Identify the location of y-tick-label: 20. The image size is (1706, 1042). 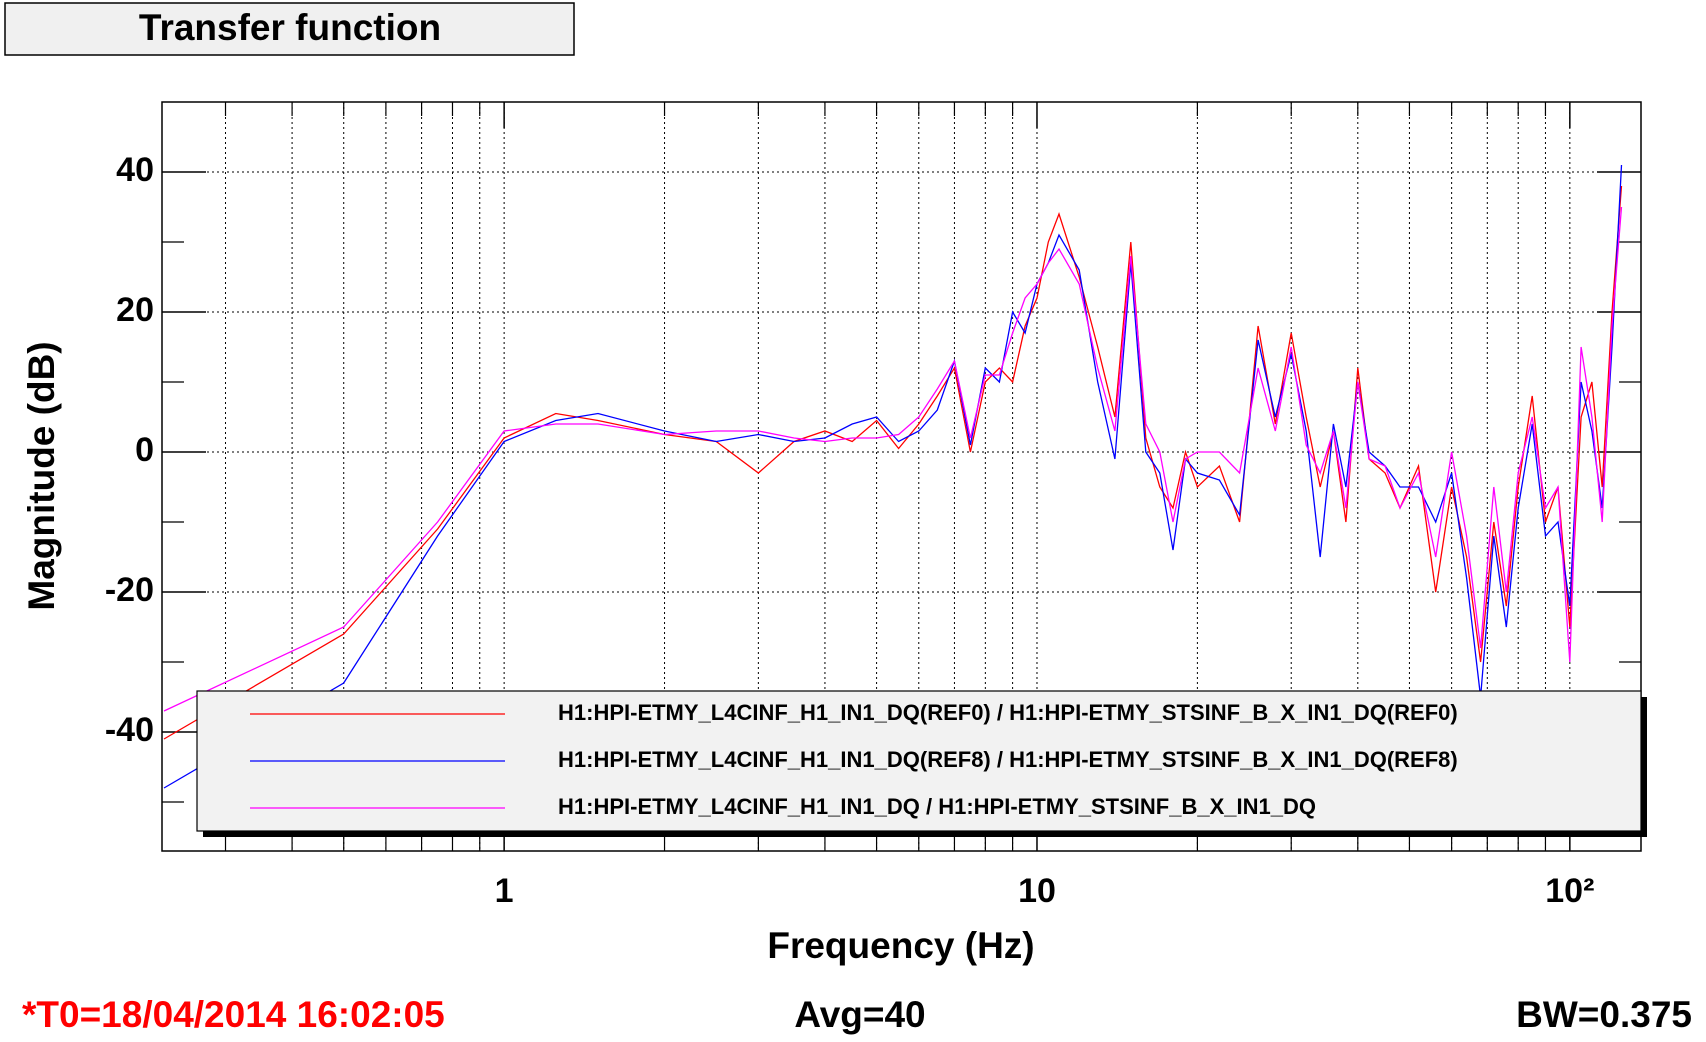
(135, 310).